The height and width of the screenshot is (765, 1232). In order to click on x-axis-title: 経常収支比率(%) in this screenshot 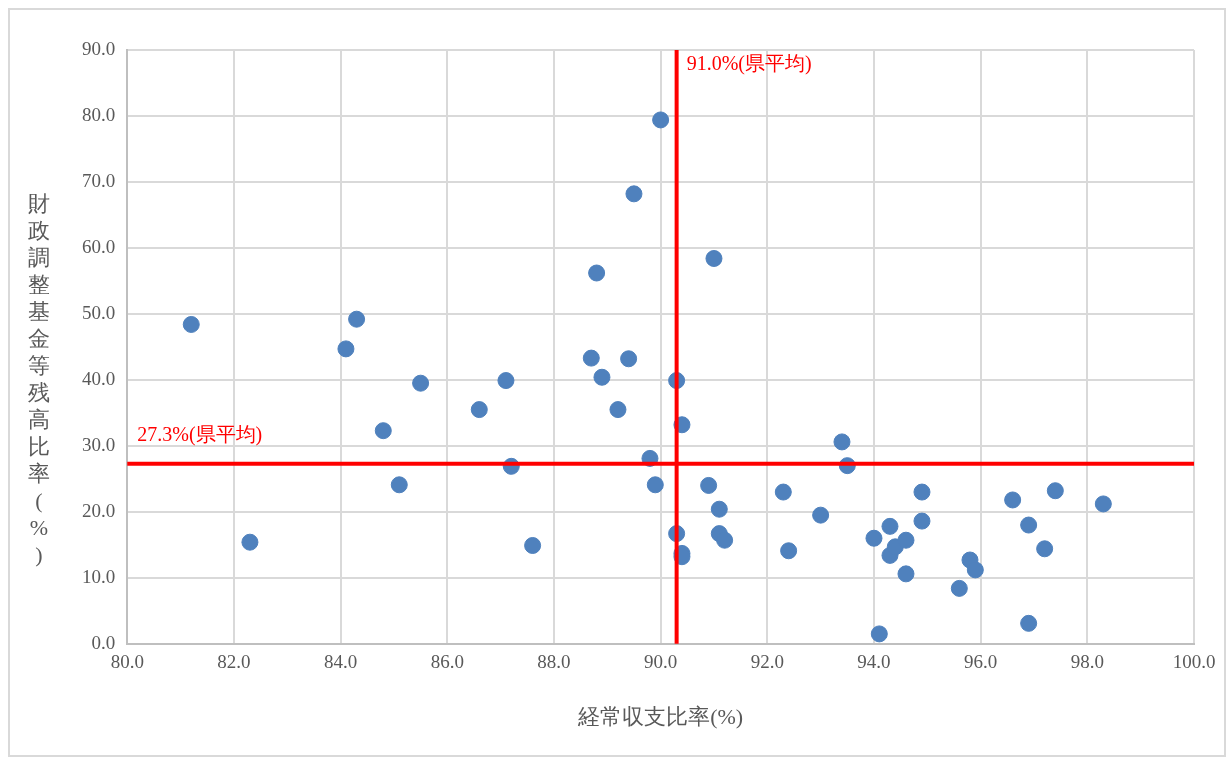, I will do `click(660, 716)`.